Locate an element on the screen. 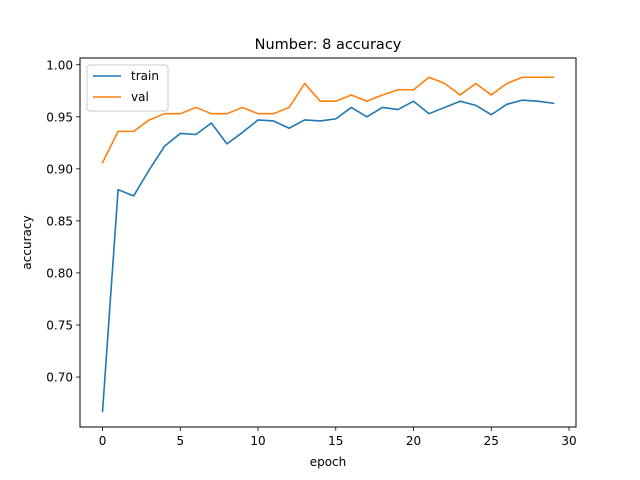  y-tick-label: 1.00 is located at coordinates (59, 65).